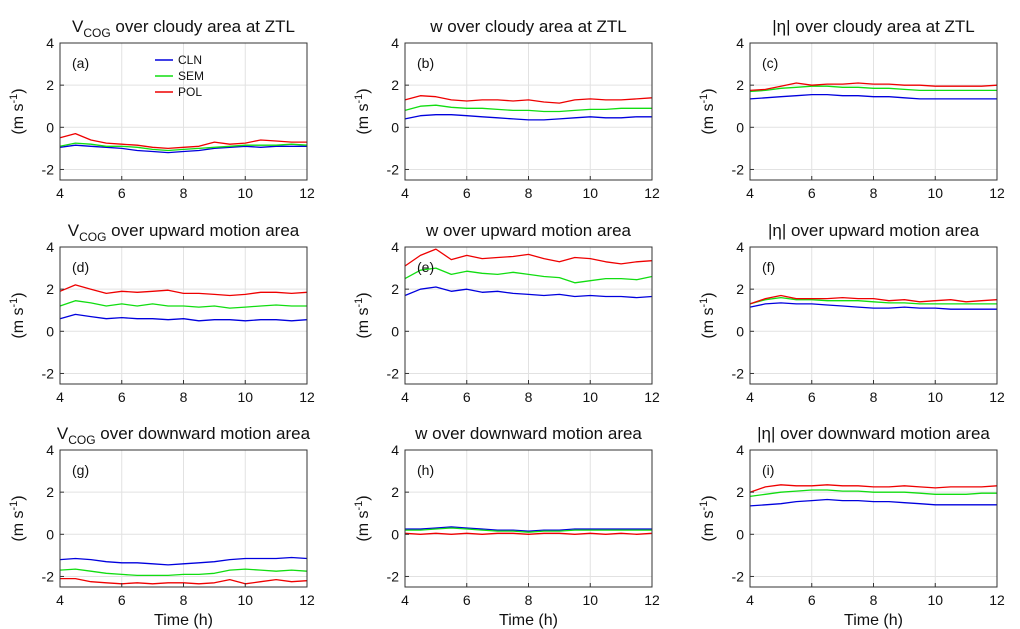 This screenshot has height=629, width=1020. I want to click on panel-title: VCOG over upward motion area, so click(184, 232).